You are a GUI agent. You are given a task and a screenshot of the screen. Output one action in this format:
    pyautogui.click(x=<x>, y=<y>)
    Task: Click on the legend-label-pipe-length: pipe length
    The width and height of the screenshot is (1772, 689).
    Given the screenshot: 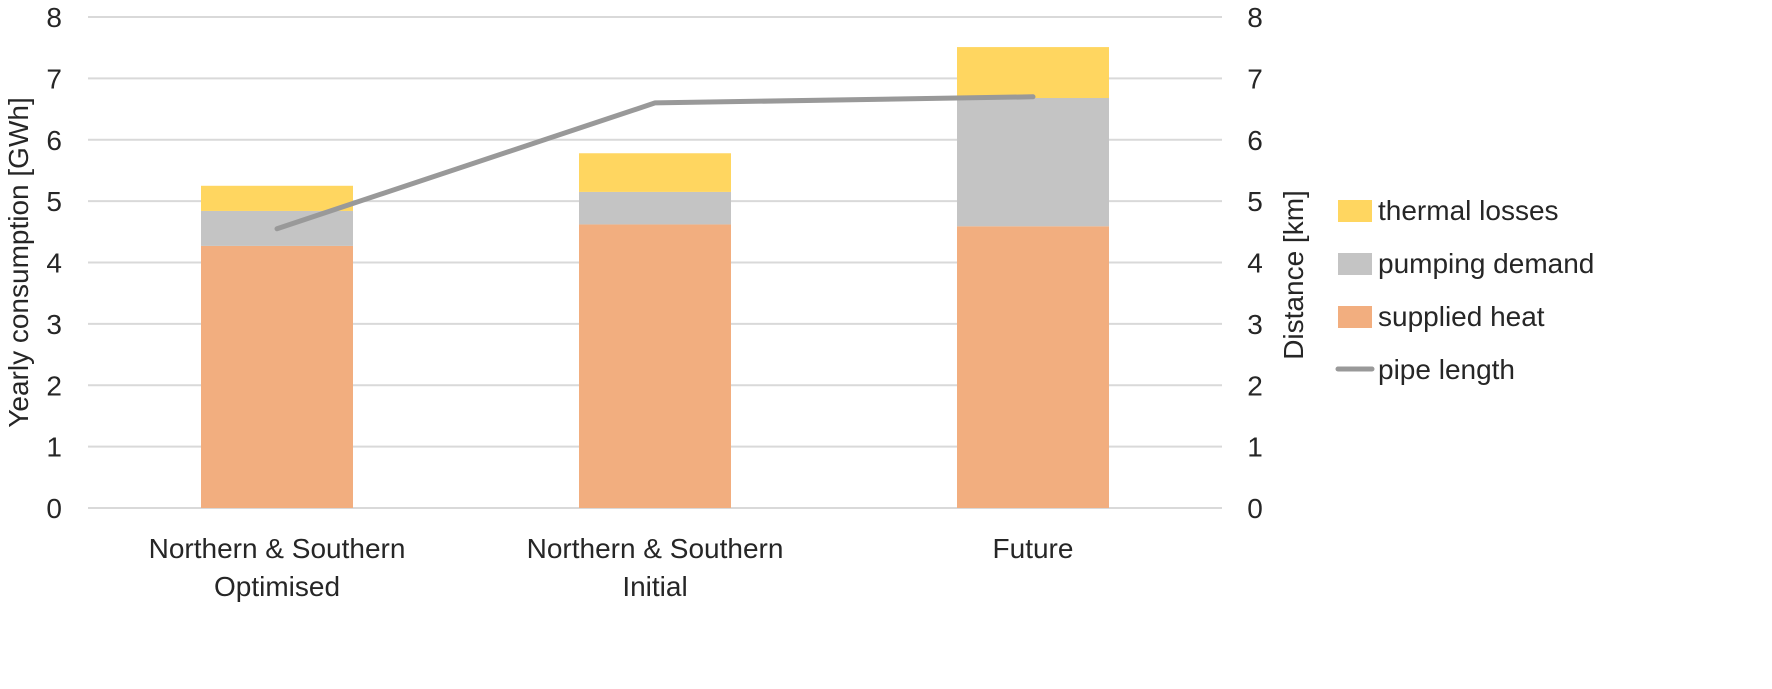 What is the action you would take?
    pyautogui.click(x=1446, y=369)
    